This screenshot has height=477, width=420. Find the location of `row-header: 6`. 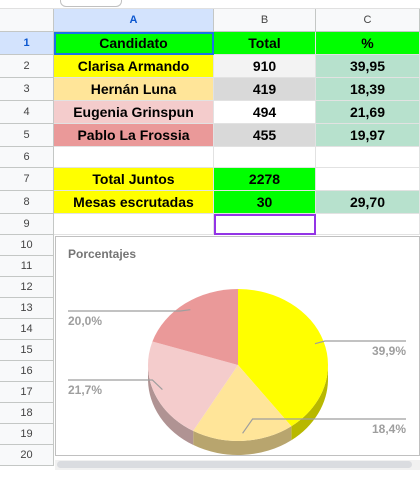

row-header: 6 is located at coordinates (27, 157).